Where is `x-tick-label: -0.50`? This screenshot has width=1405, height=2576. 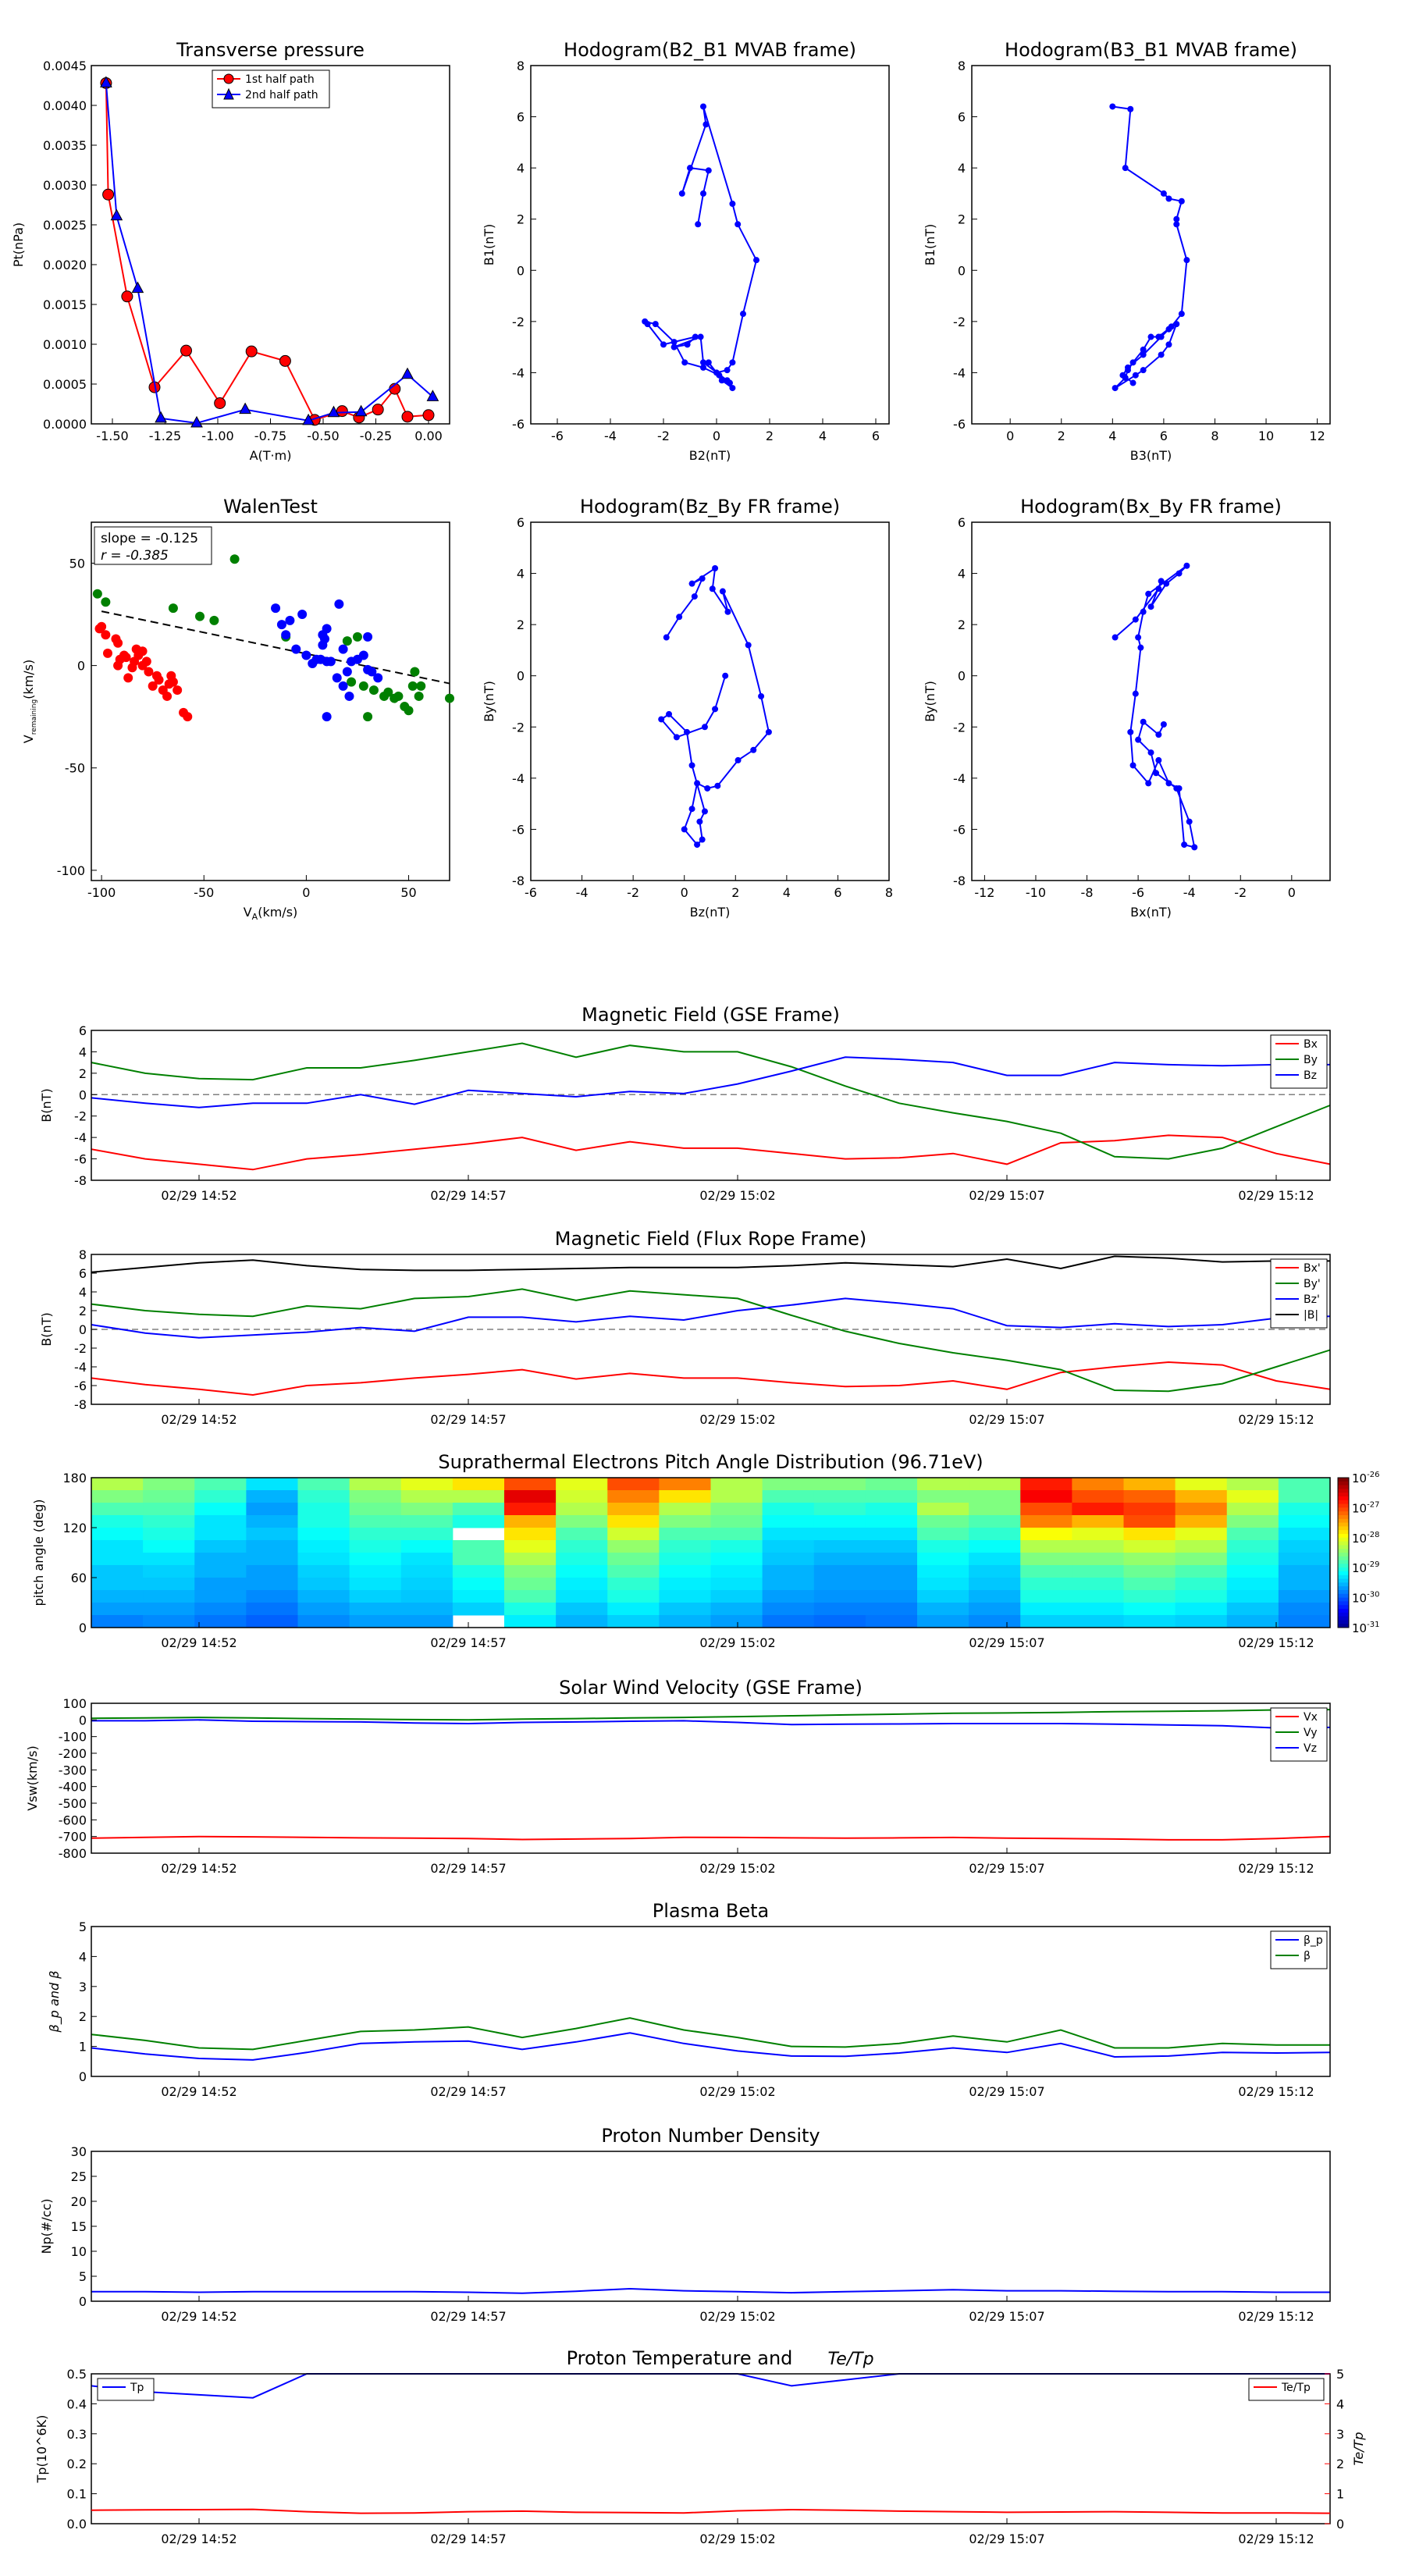 x-tick-label: -0.50 is located at coordinates (323, 436).